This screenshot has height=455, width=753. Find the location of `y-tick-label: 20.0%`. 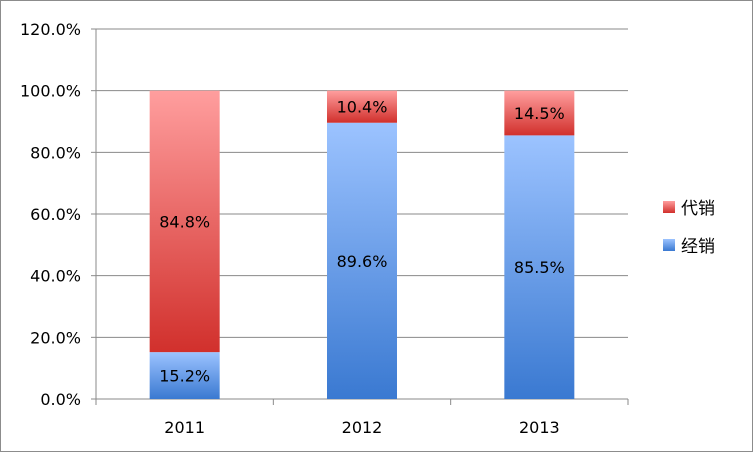

y-tick-label: 20.0% is located at coordinates (55, 337).